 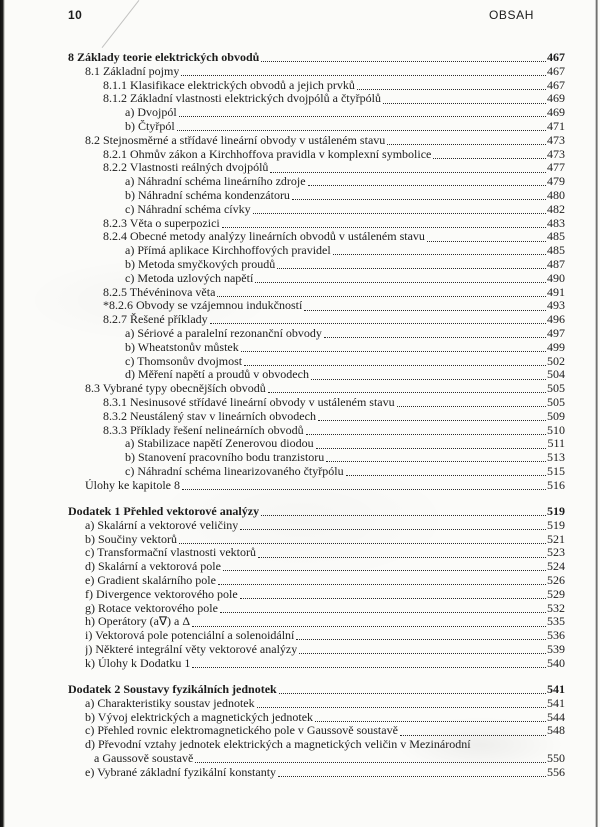 I want to click on toc-page-number: 471, so click(x=556, y=125).